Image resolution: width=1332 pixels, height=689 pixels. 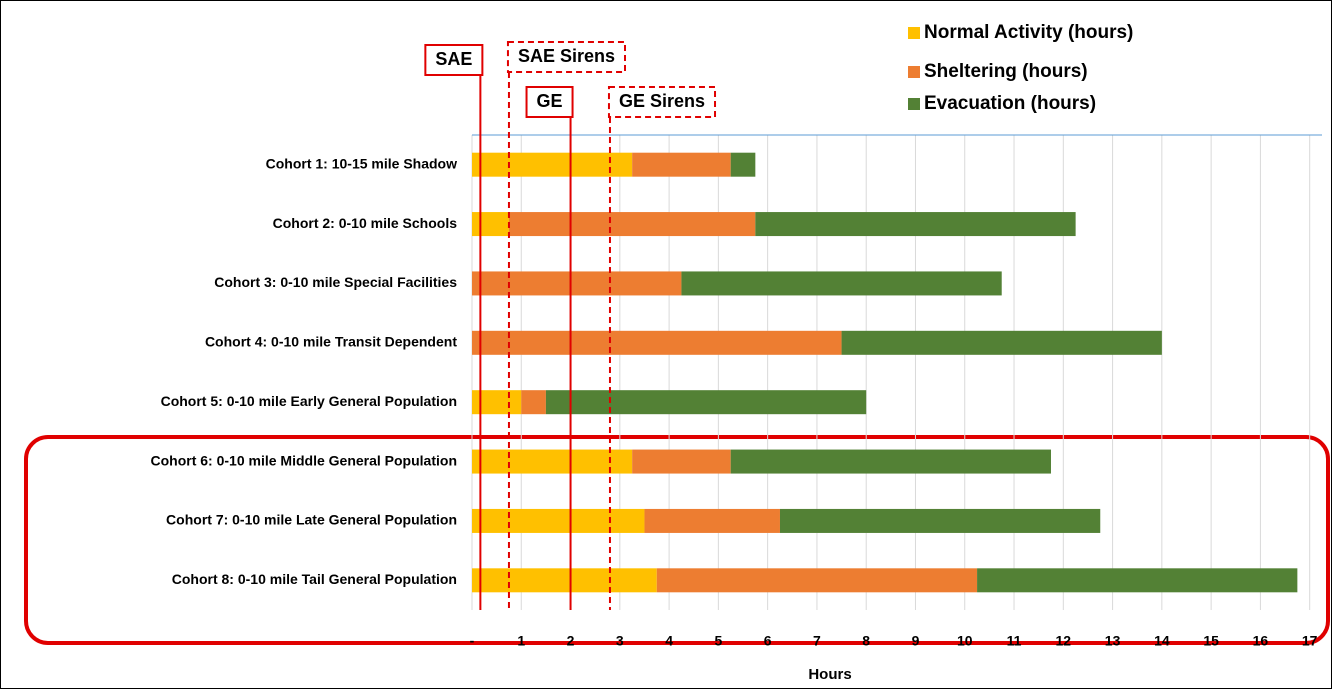 What do you see at coordinates (620, 641) in the screenshot?
I see `x-tick-label: 3` at bounding box center [620, 641].